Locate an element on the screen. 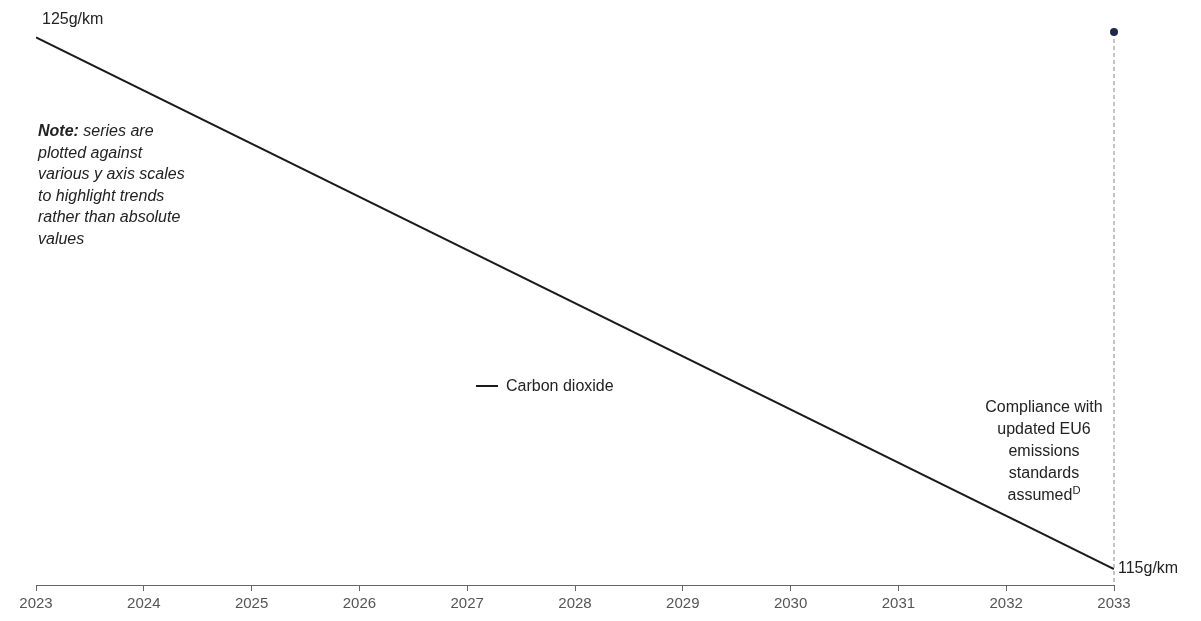 This screenshot has height=621, width=1201. x-tick-label: 2025 is located at coordinates (251, 603).